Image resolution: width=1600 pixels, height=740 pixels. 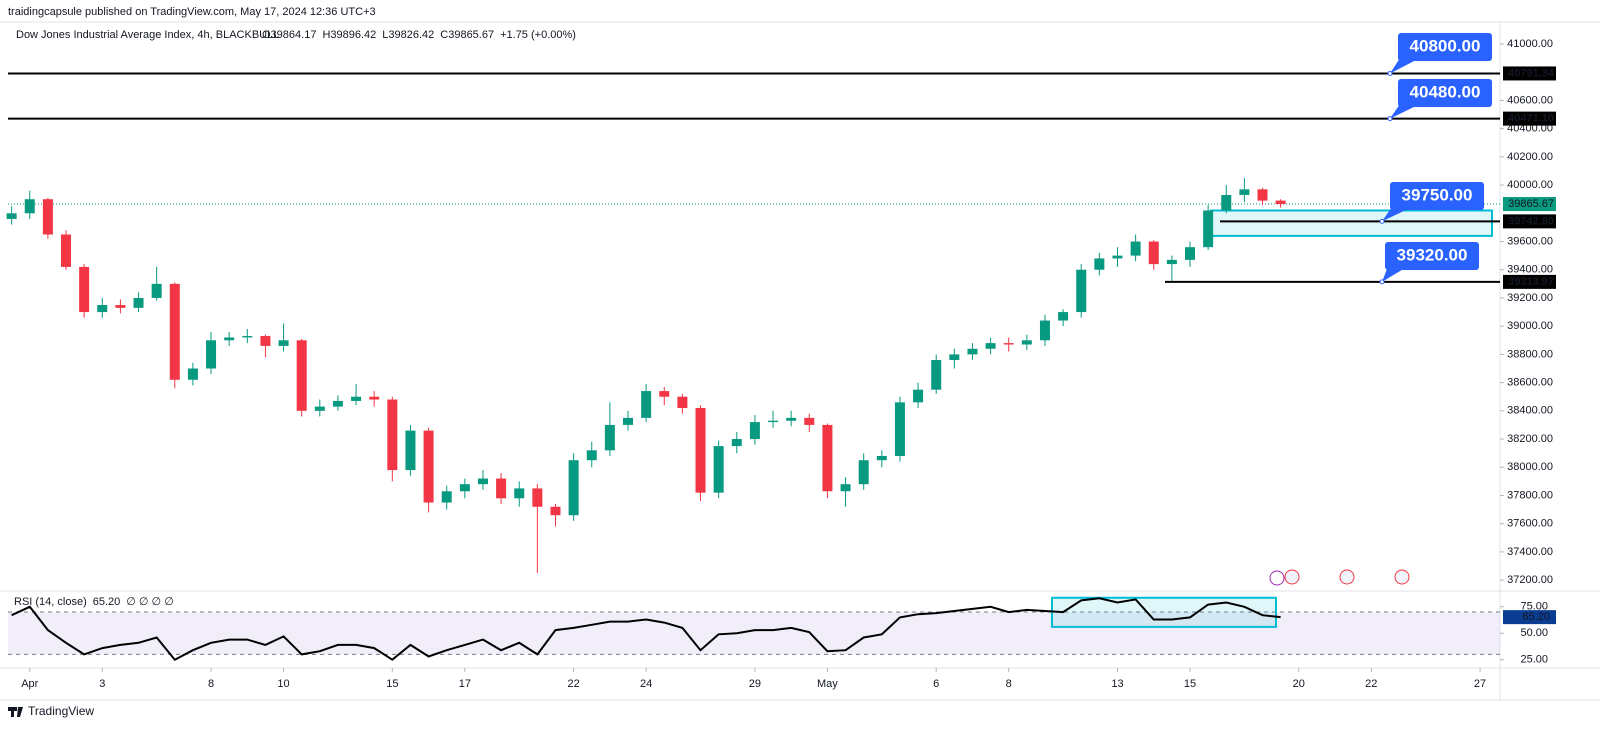 I want to click on rsi-y-tick-label: 75.00, so click(x=1534, y=607).